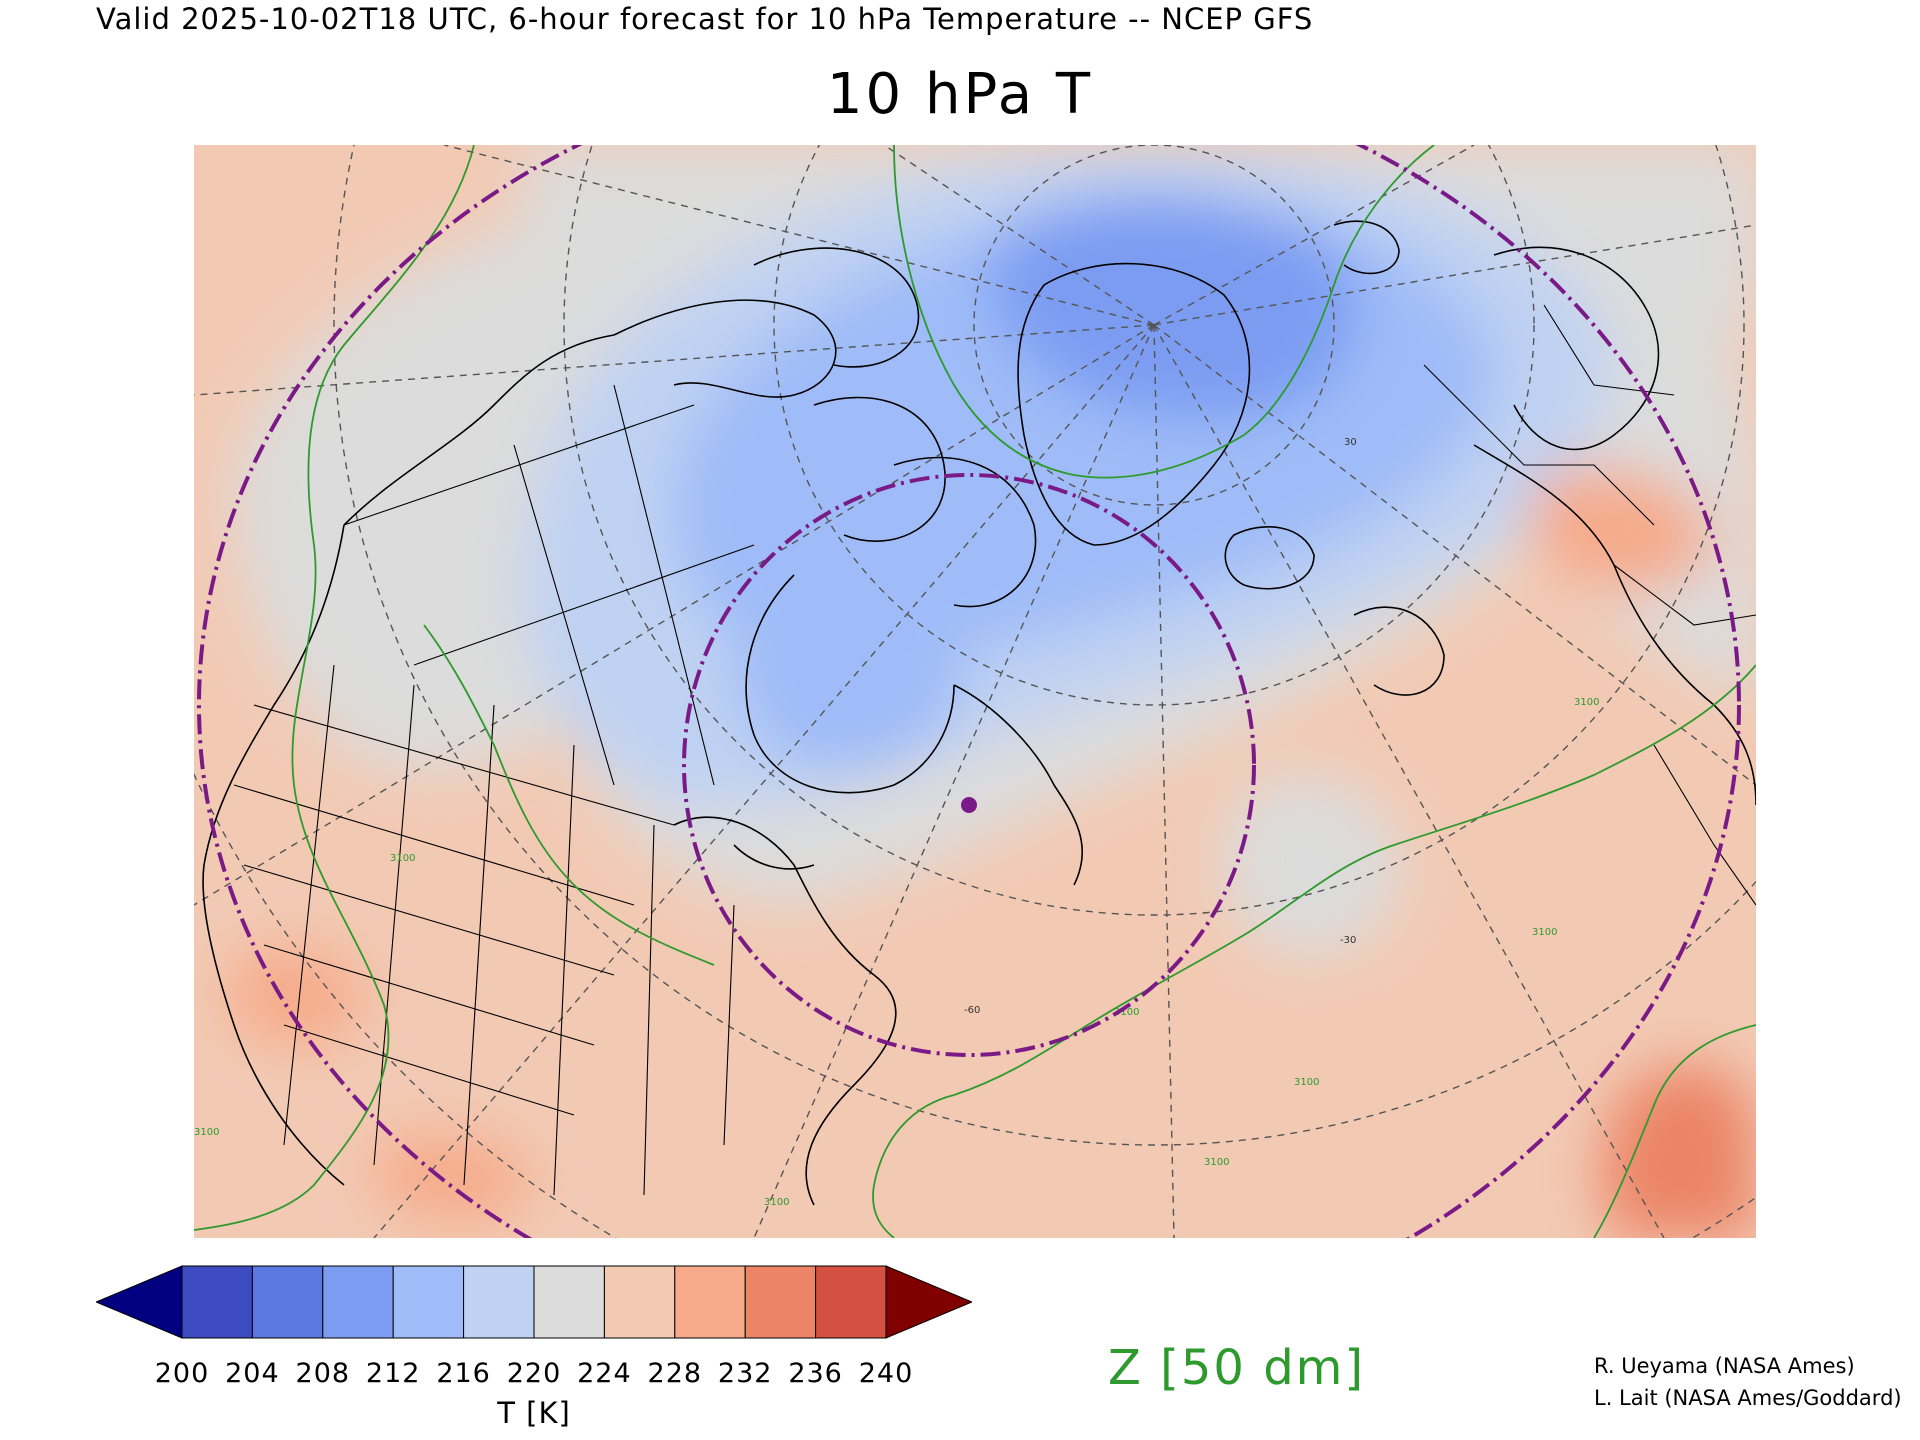 The height and width of the screenshot is (1440, 1920). Describe the element at coordinates (1748, 1398) in the screenshot. I see `credit-line: L. Lait (NASA Ames/Goddard)` at that location.